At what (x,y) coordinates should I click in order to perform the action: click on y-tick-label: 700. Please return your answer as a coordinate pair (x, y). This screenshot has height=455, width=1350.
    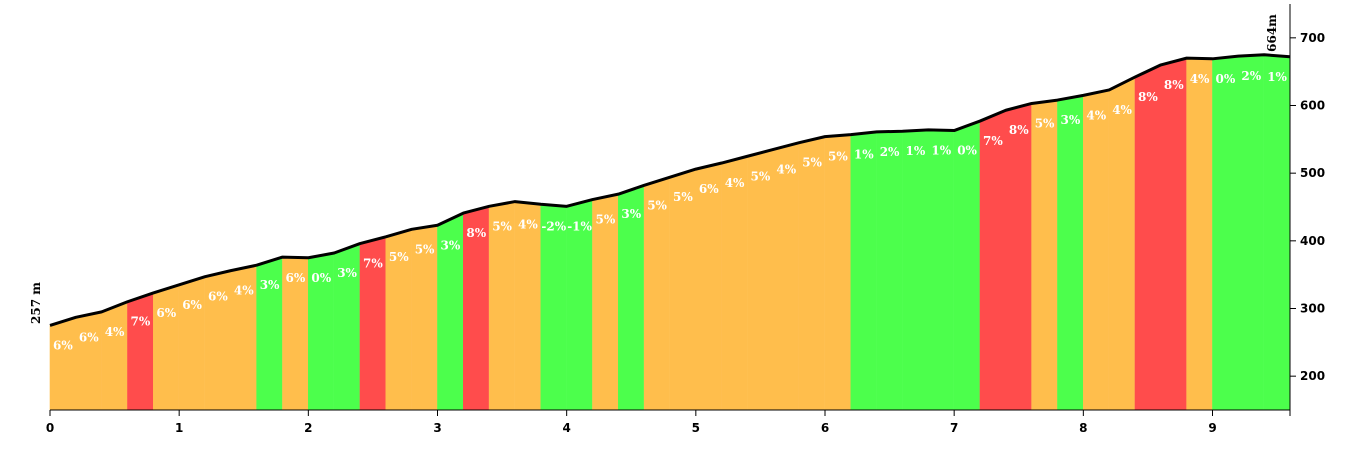
    Looking at the image, I should click on (1312, 38).